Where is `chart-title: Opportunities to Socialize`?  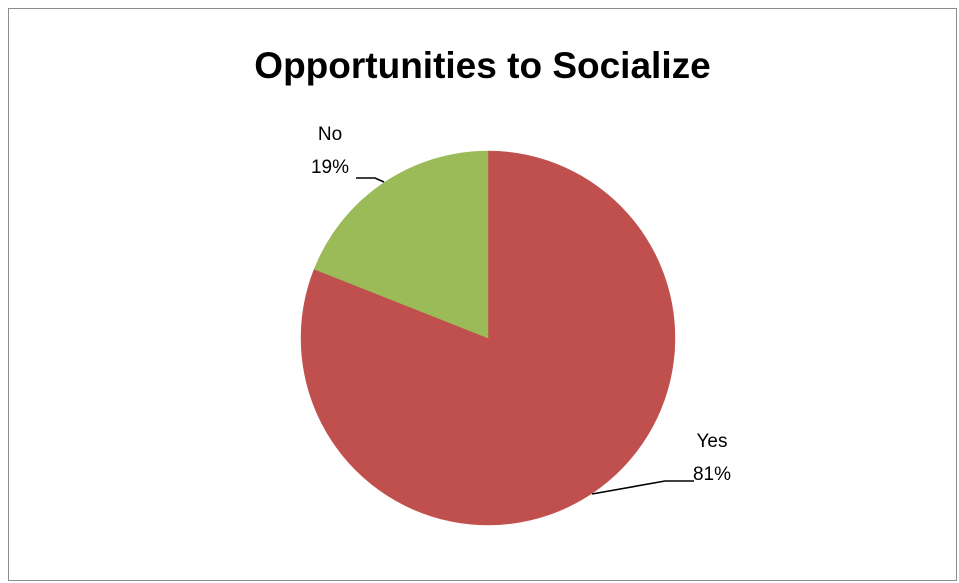 chart-title: Opportunities to Socialize is located at coordinates (482, 65).